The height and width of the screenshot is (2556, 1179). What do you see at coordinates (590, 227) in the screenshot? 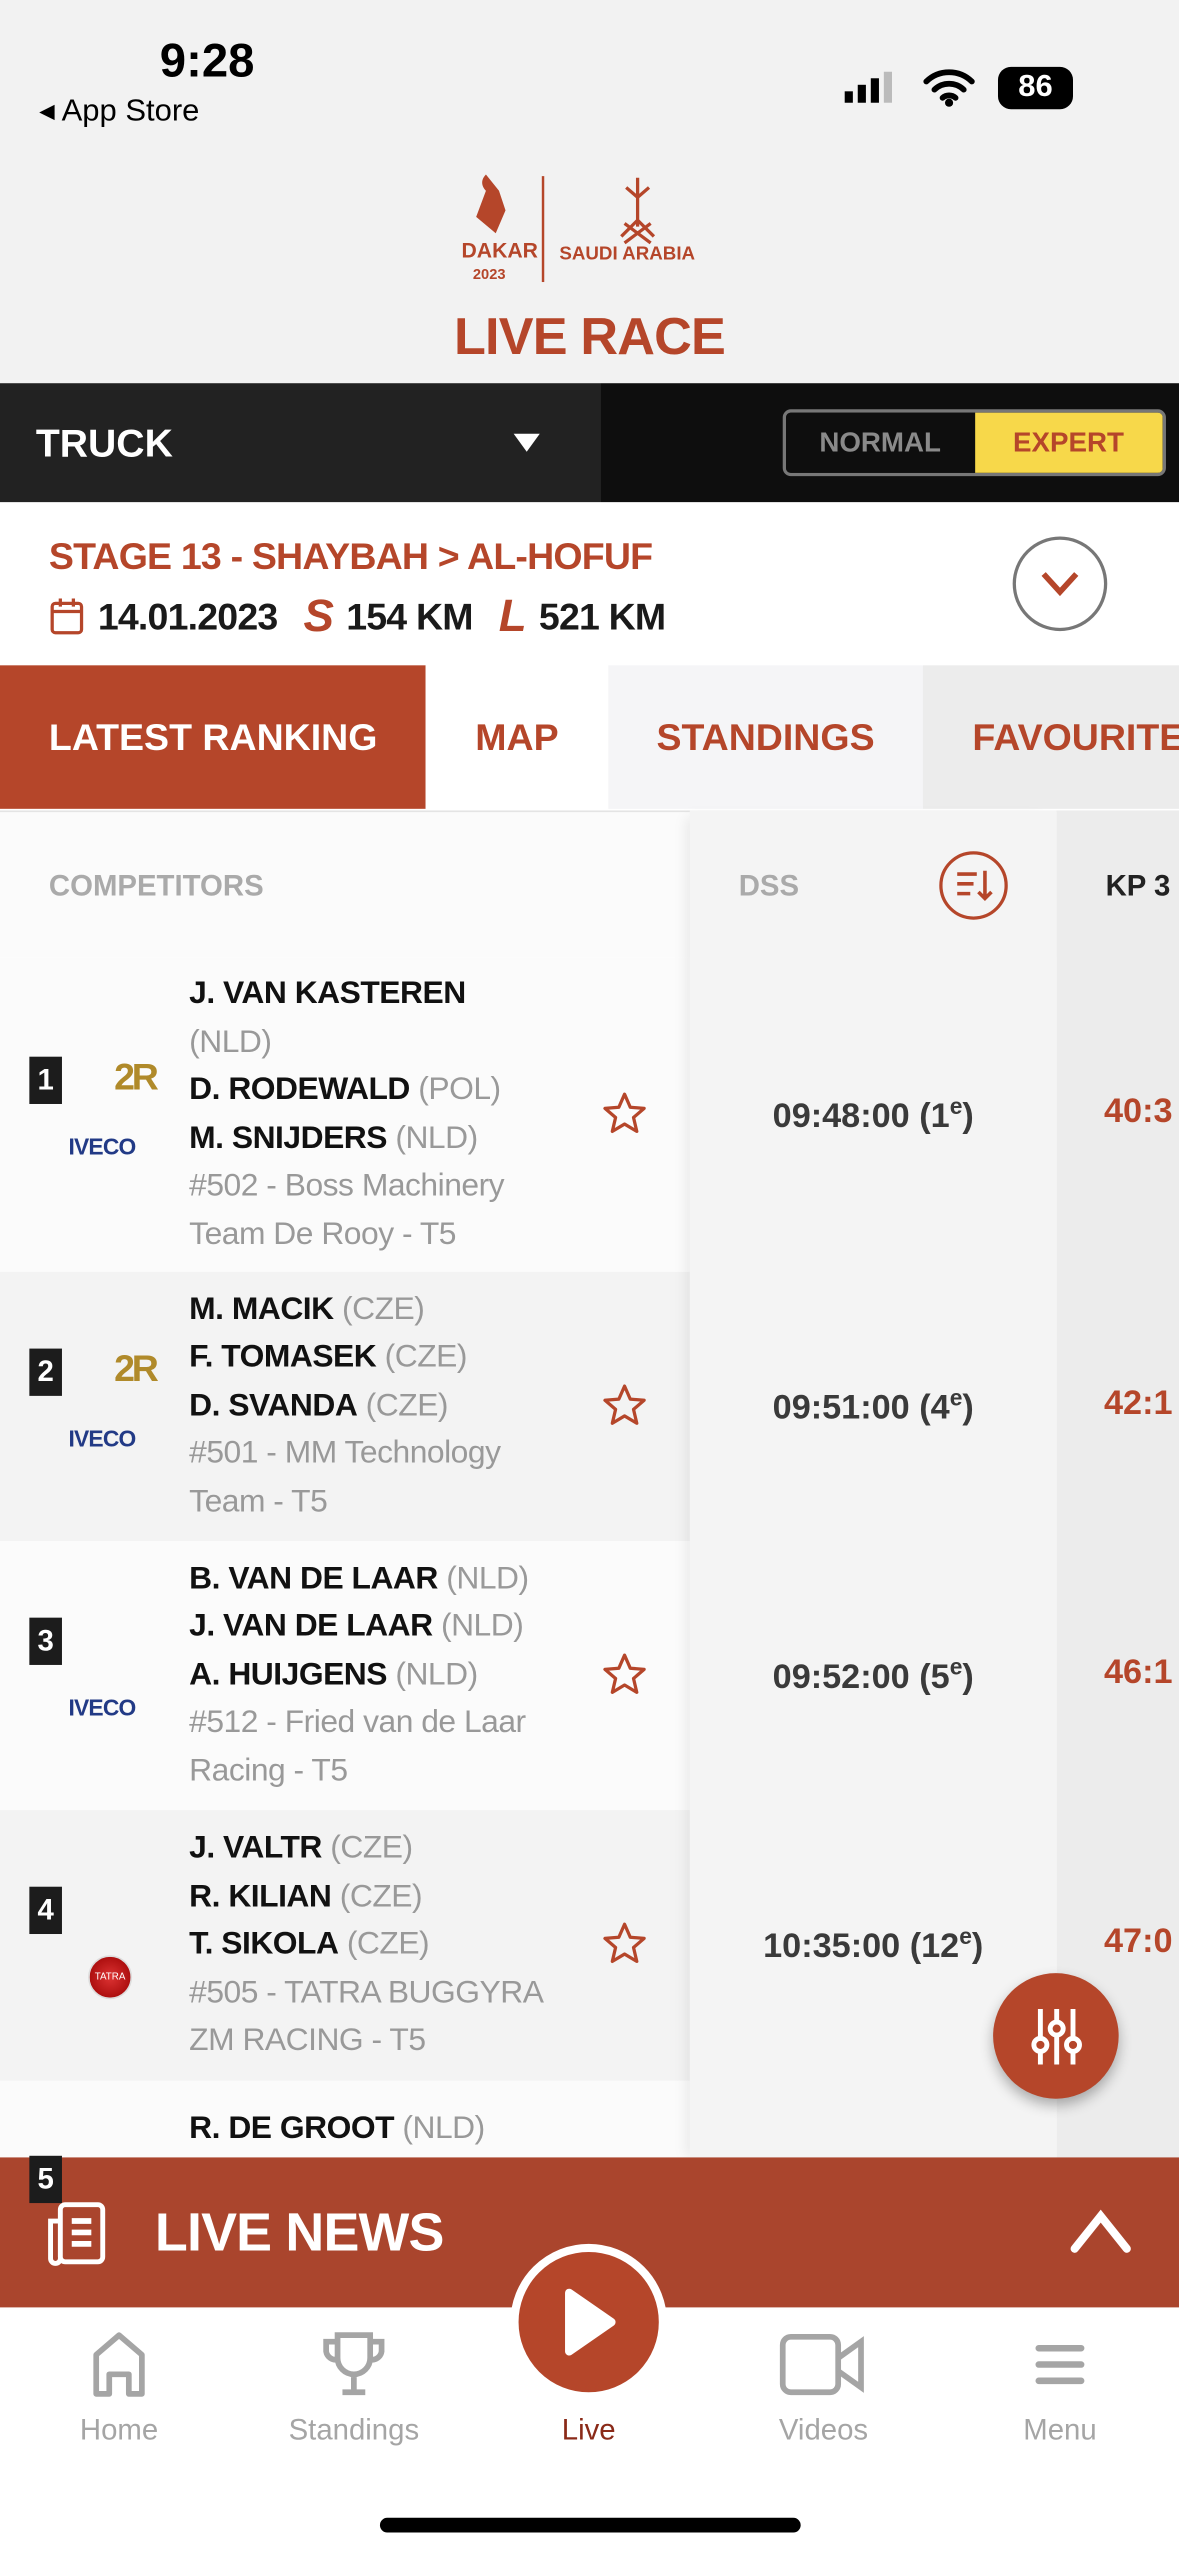
I see `dakar-saudi-logo: DAKAR 2023 SAUDI ARABIA` at bounding box center [590, 227].